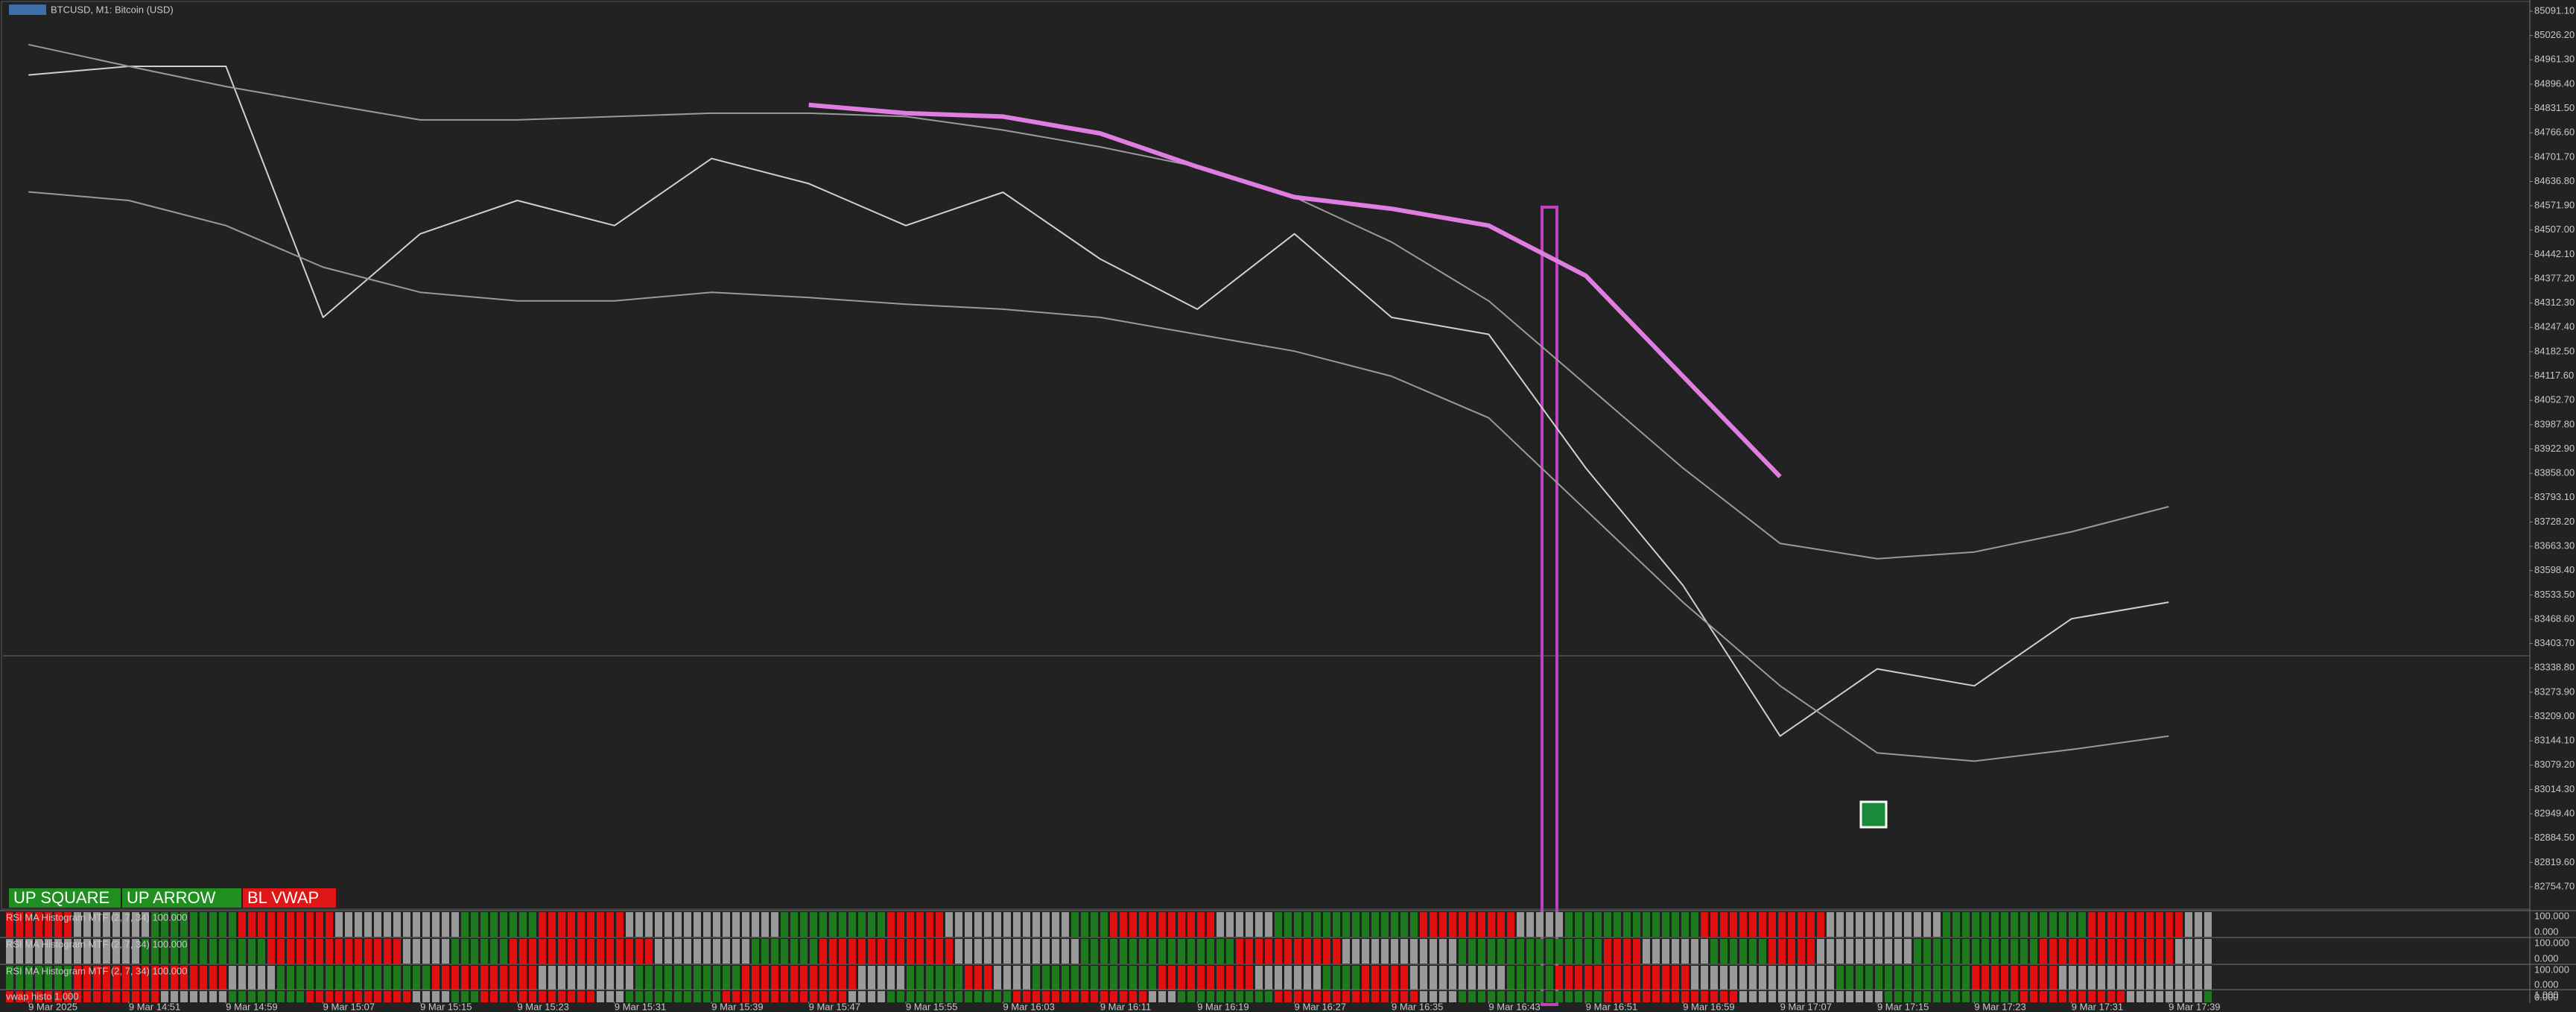 The width and height of the screenshot is (2576, 1012). Describe the element at coordinates (2555, 449) in the screenshot. I see `y-tick-label: 83922.90` at that location.